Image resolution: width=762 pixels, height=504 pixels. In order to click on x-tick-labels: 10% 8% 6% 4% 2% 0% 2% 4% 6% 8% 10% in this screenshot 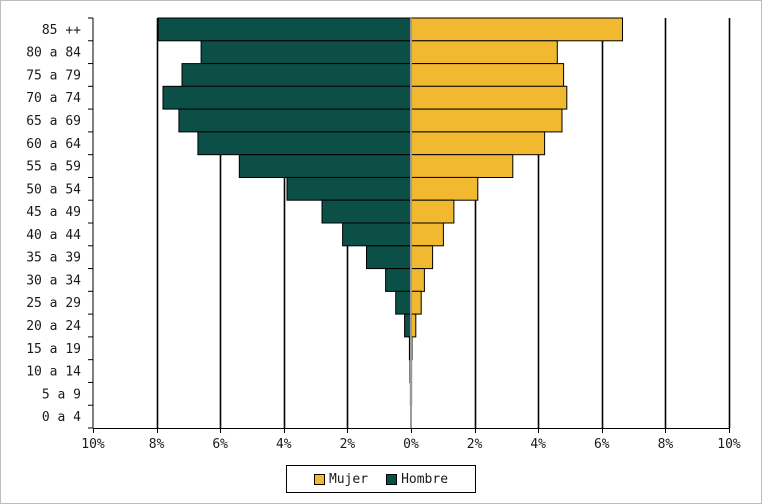, I will do `click(411, 444)`.